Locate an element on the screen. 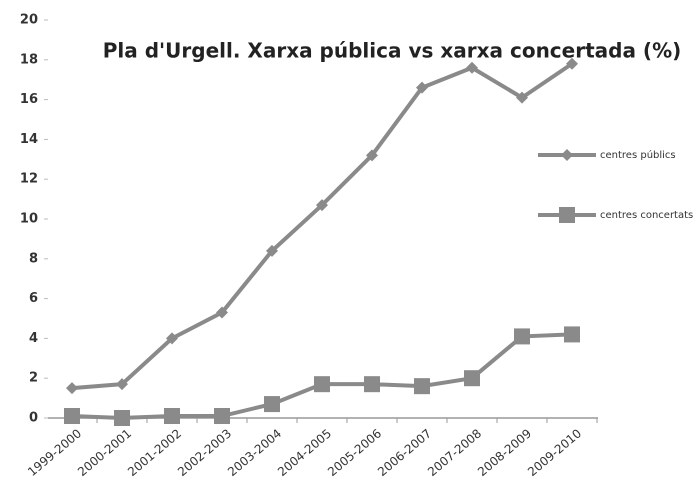  x-tick-label: 2007-2008 is located at coordinates (454, 452).